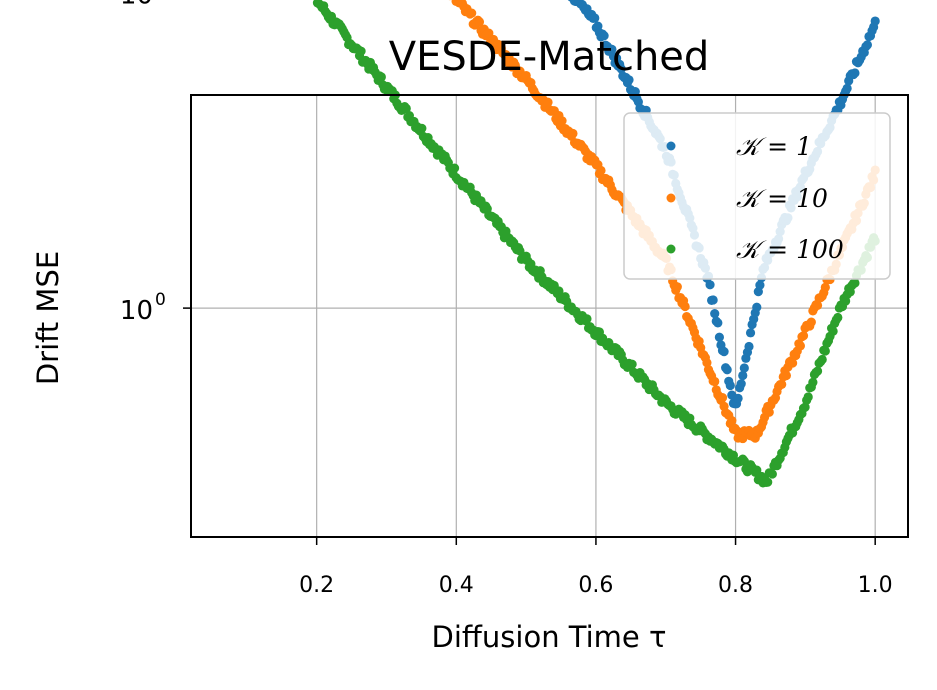  Describe the element at coordinates (48, 318) in the screenshot. I see `y-axis-label: Drift MSE` at that location.